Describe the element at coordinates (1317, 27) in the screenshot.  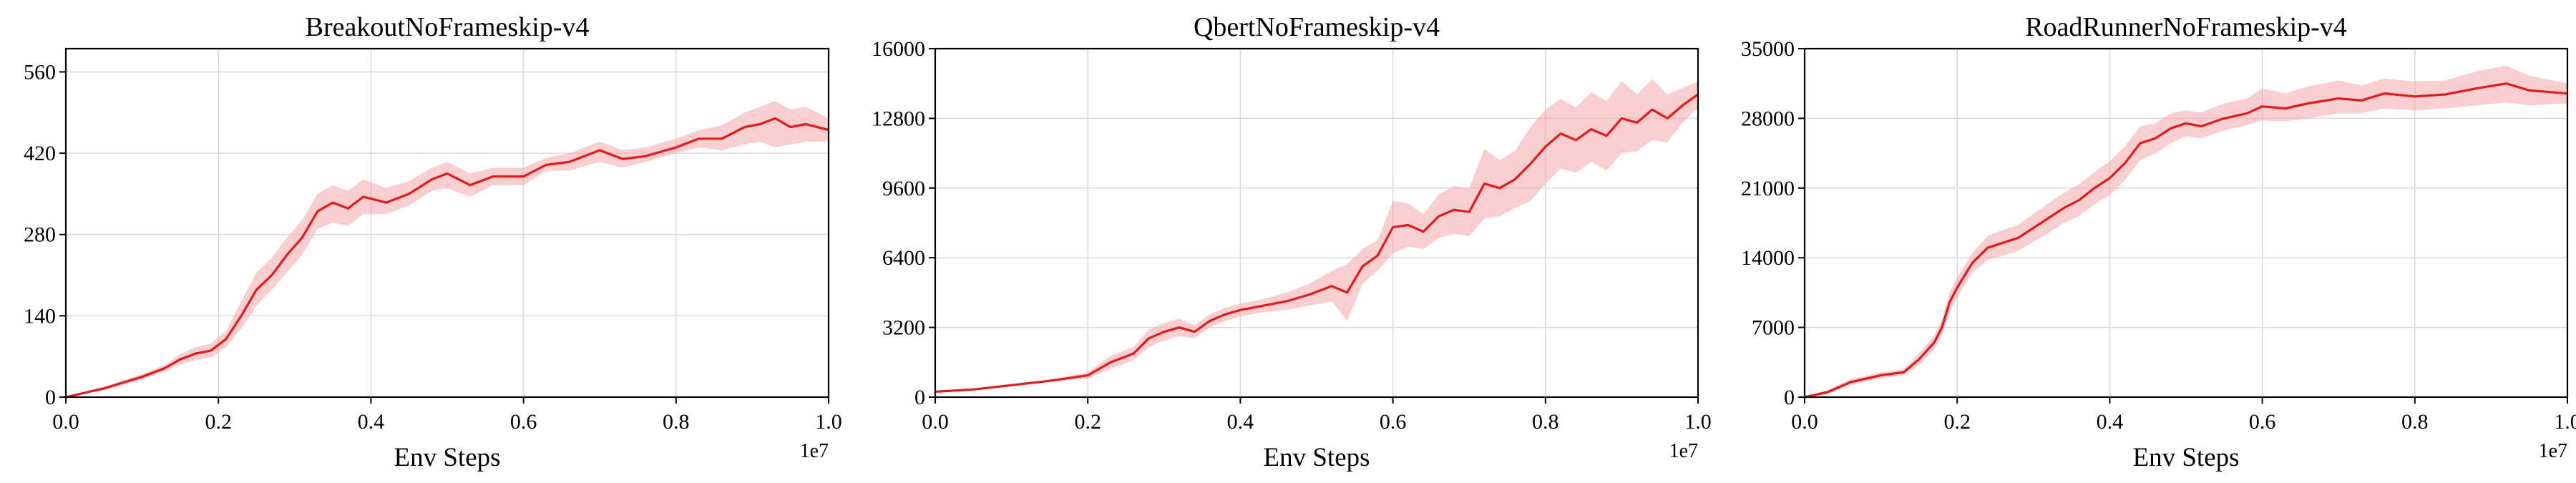
I see `chart-title: QbertNoFrameskip-v4` at that location.